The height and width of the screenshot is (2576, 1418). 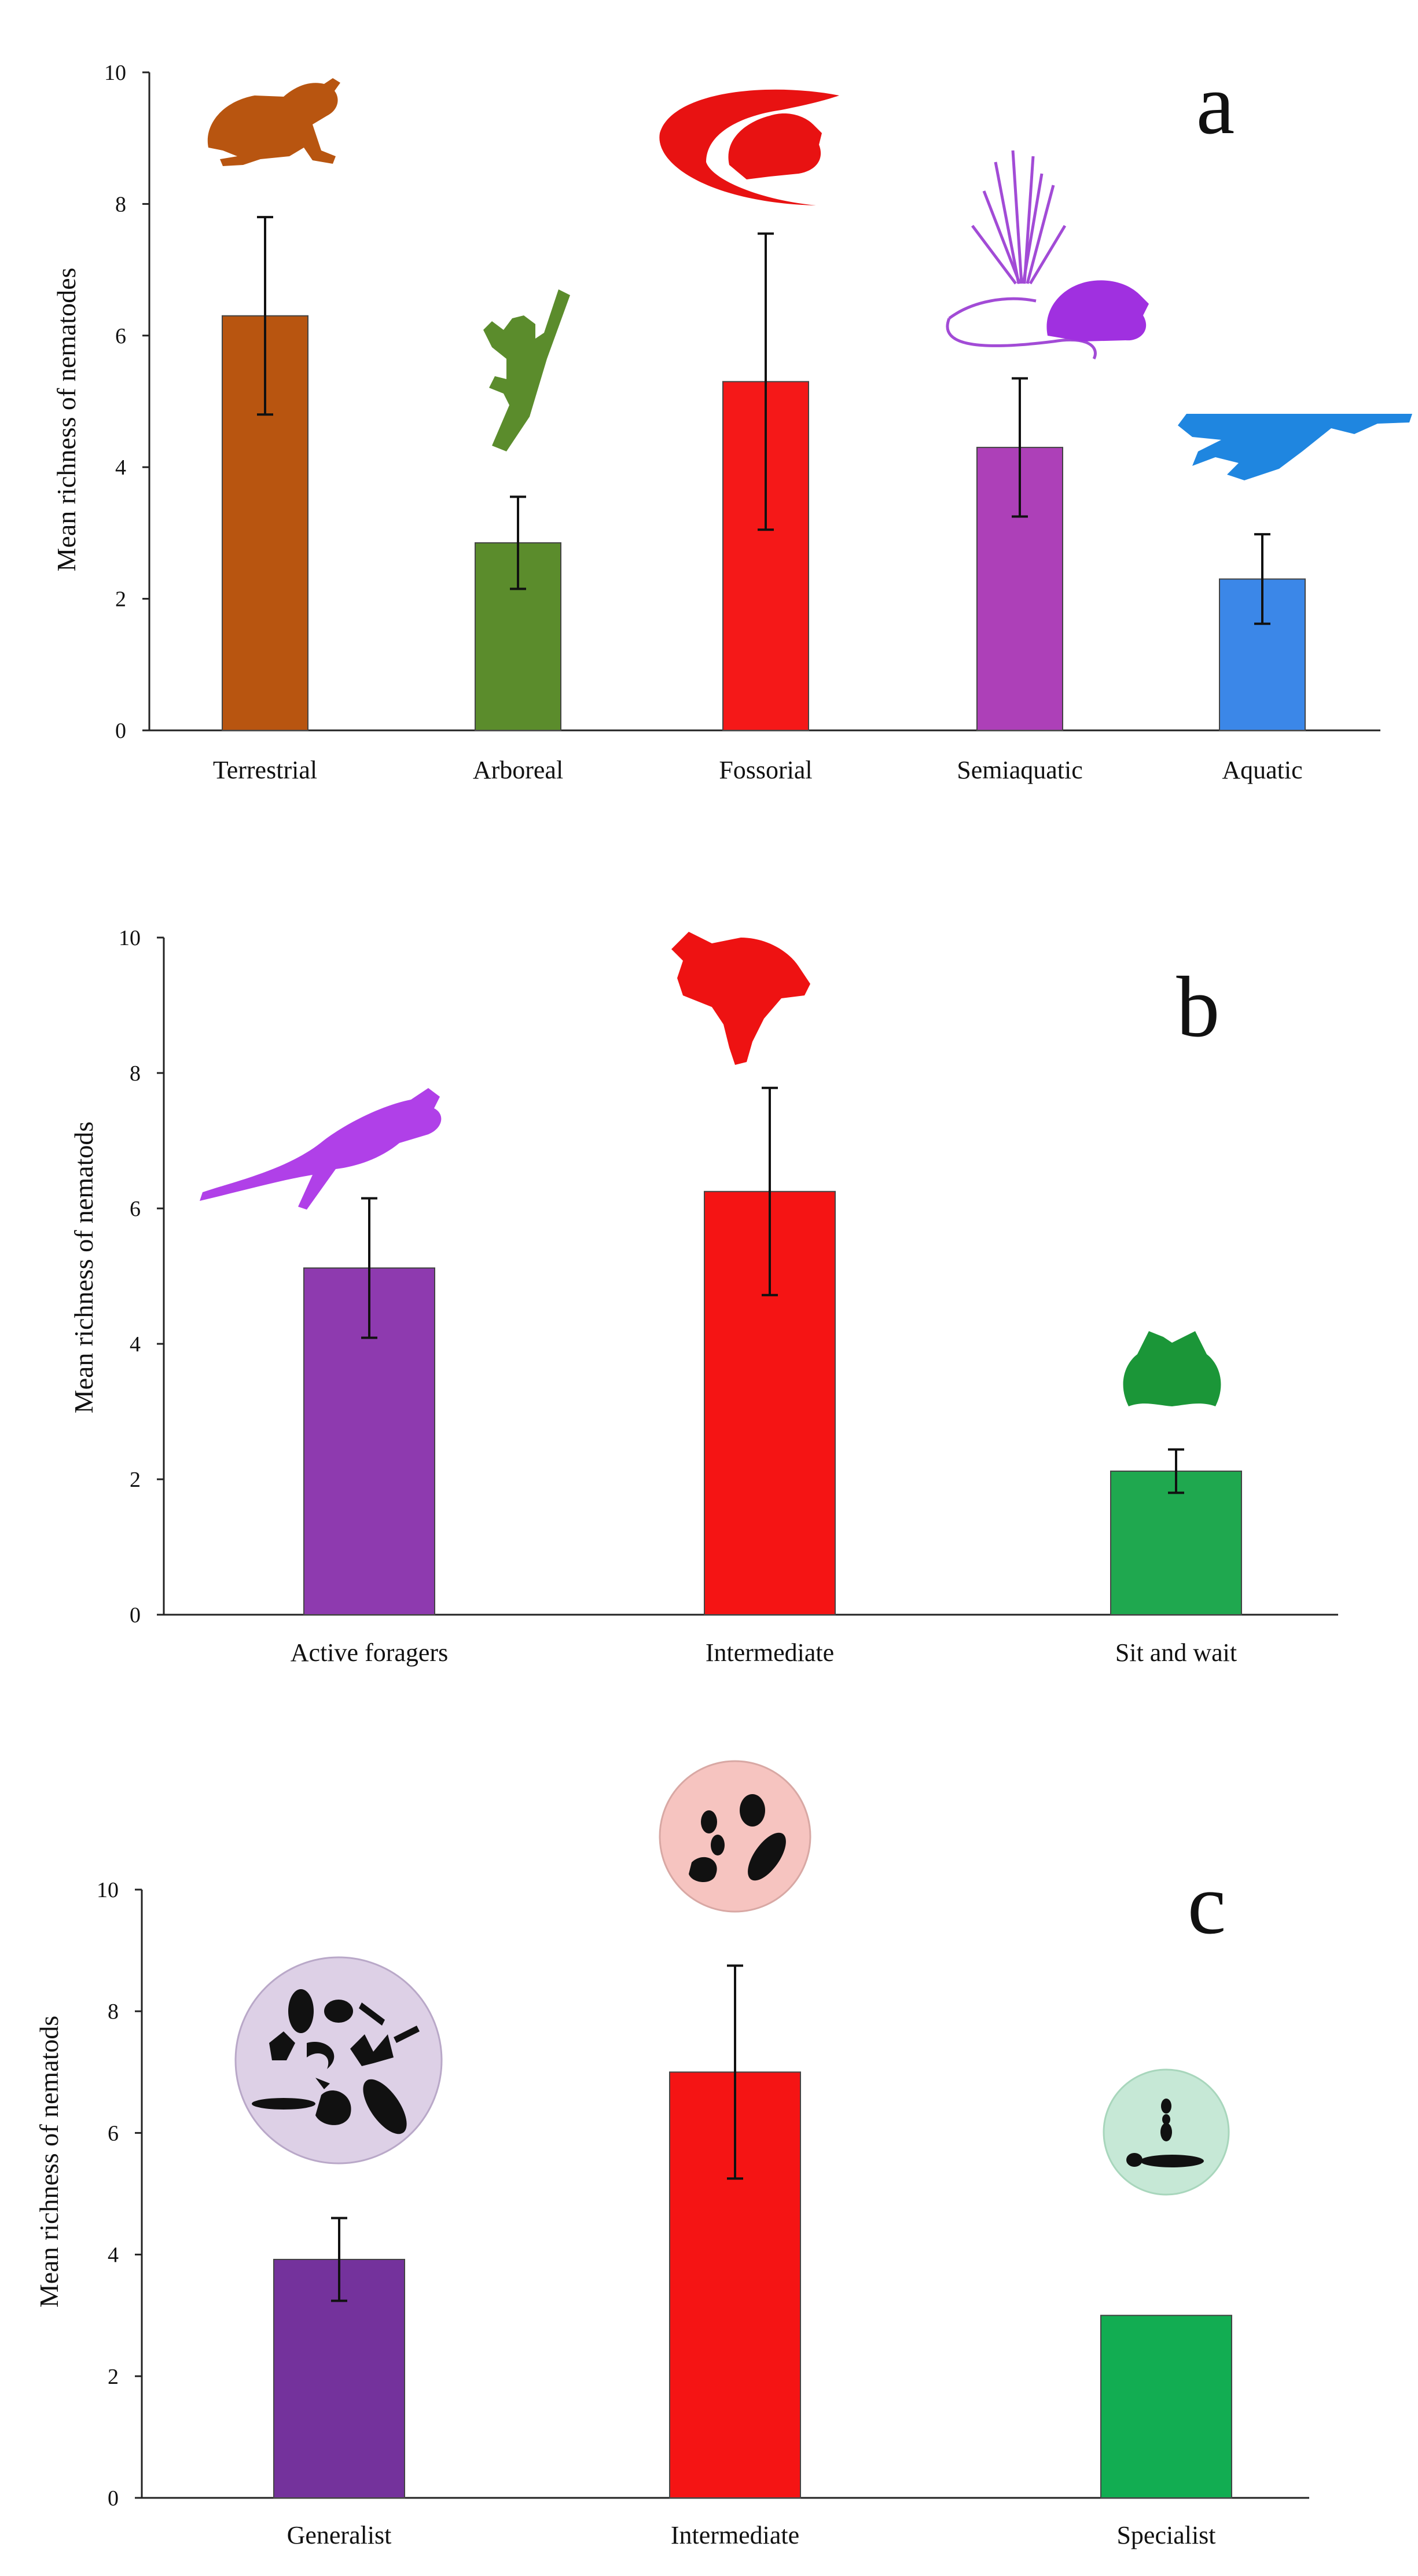 I want to click on frog-silhouette-icon, so click(x=273, y=122).